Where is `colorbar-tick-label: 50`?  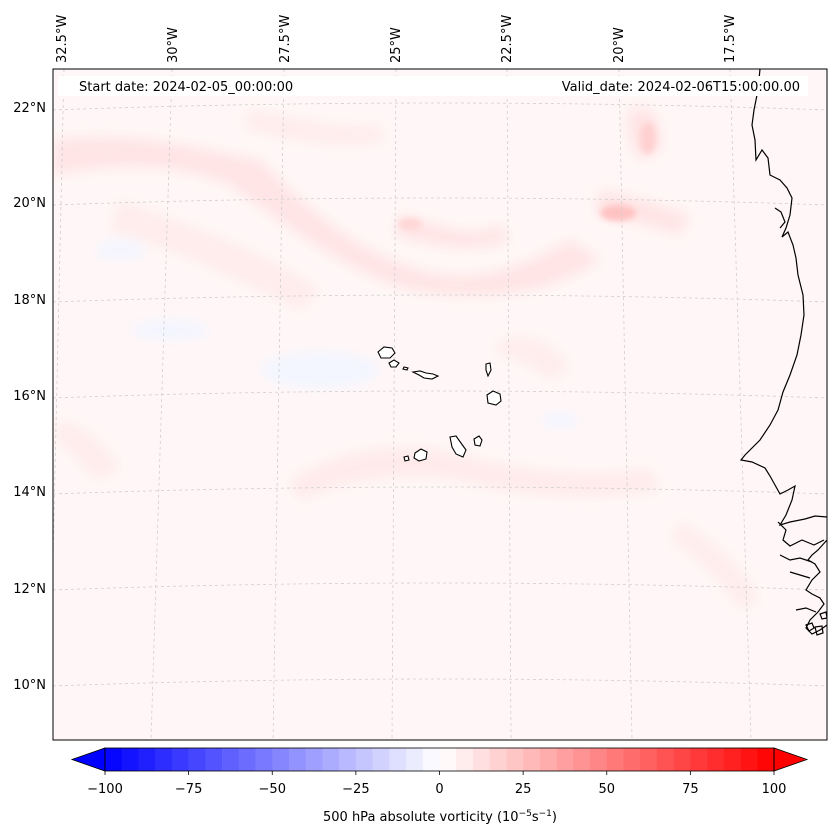 colorbar-tick-label: 50 is located at coordinates (606, 789).